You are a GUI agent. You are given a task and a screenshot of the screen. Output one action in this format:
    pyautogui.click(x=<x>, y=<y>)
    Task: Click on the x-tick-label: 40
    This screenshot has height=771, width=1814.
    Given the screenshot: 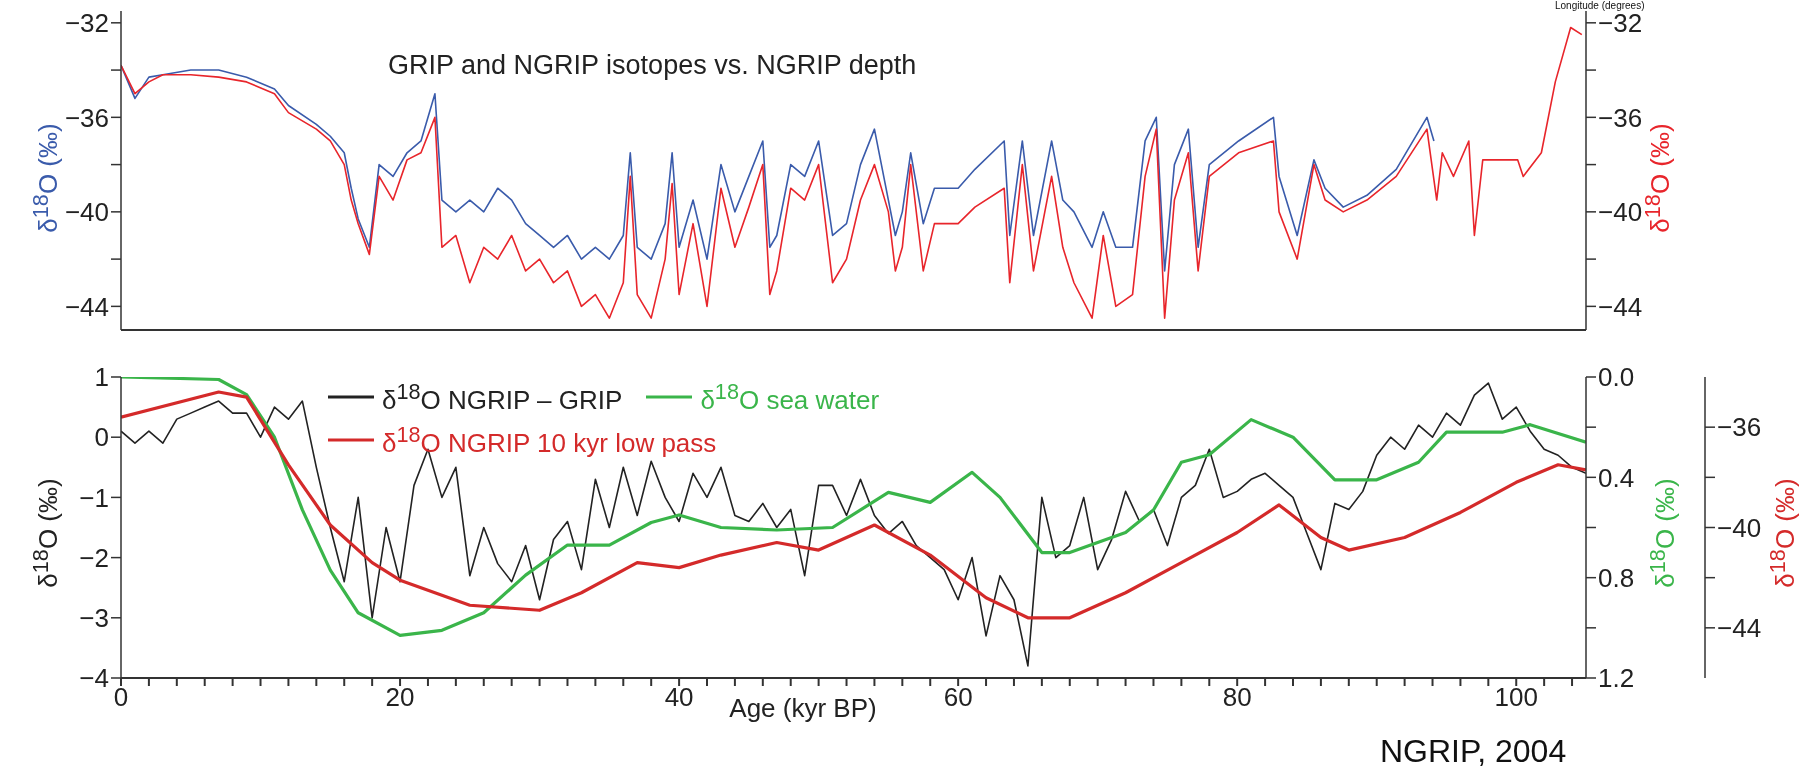 What is the action you would take?
    pyautogui.click(x=679, y=697)
    